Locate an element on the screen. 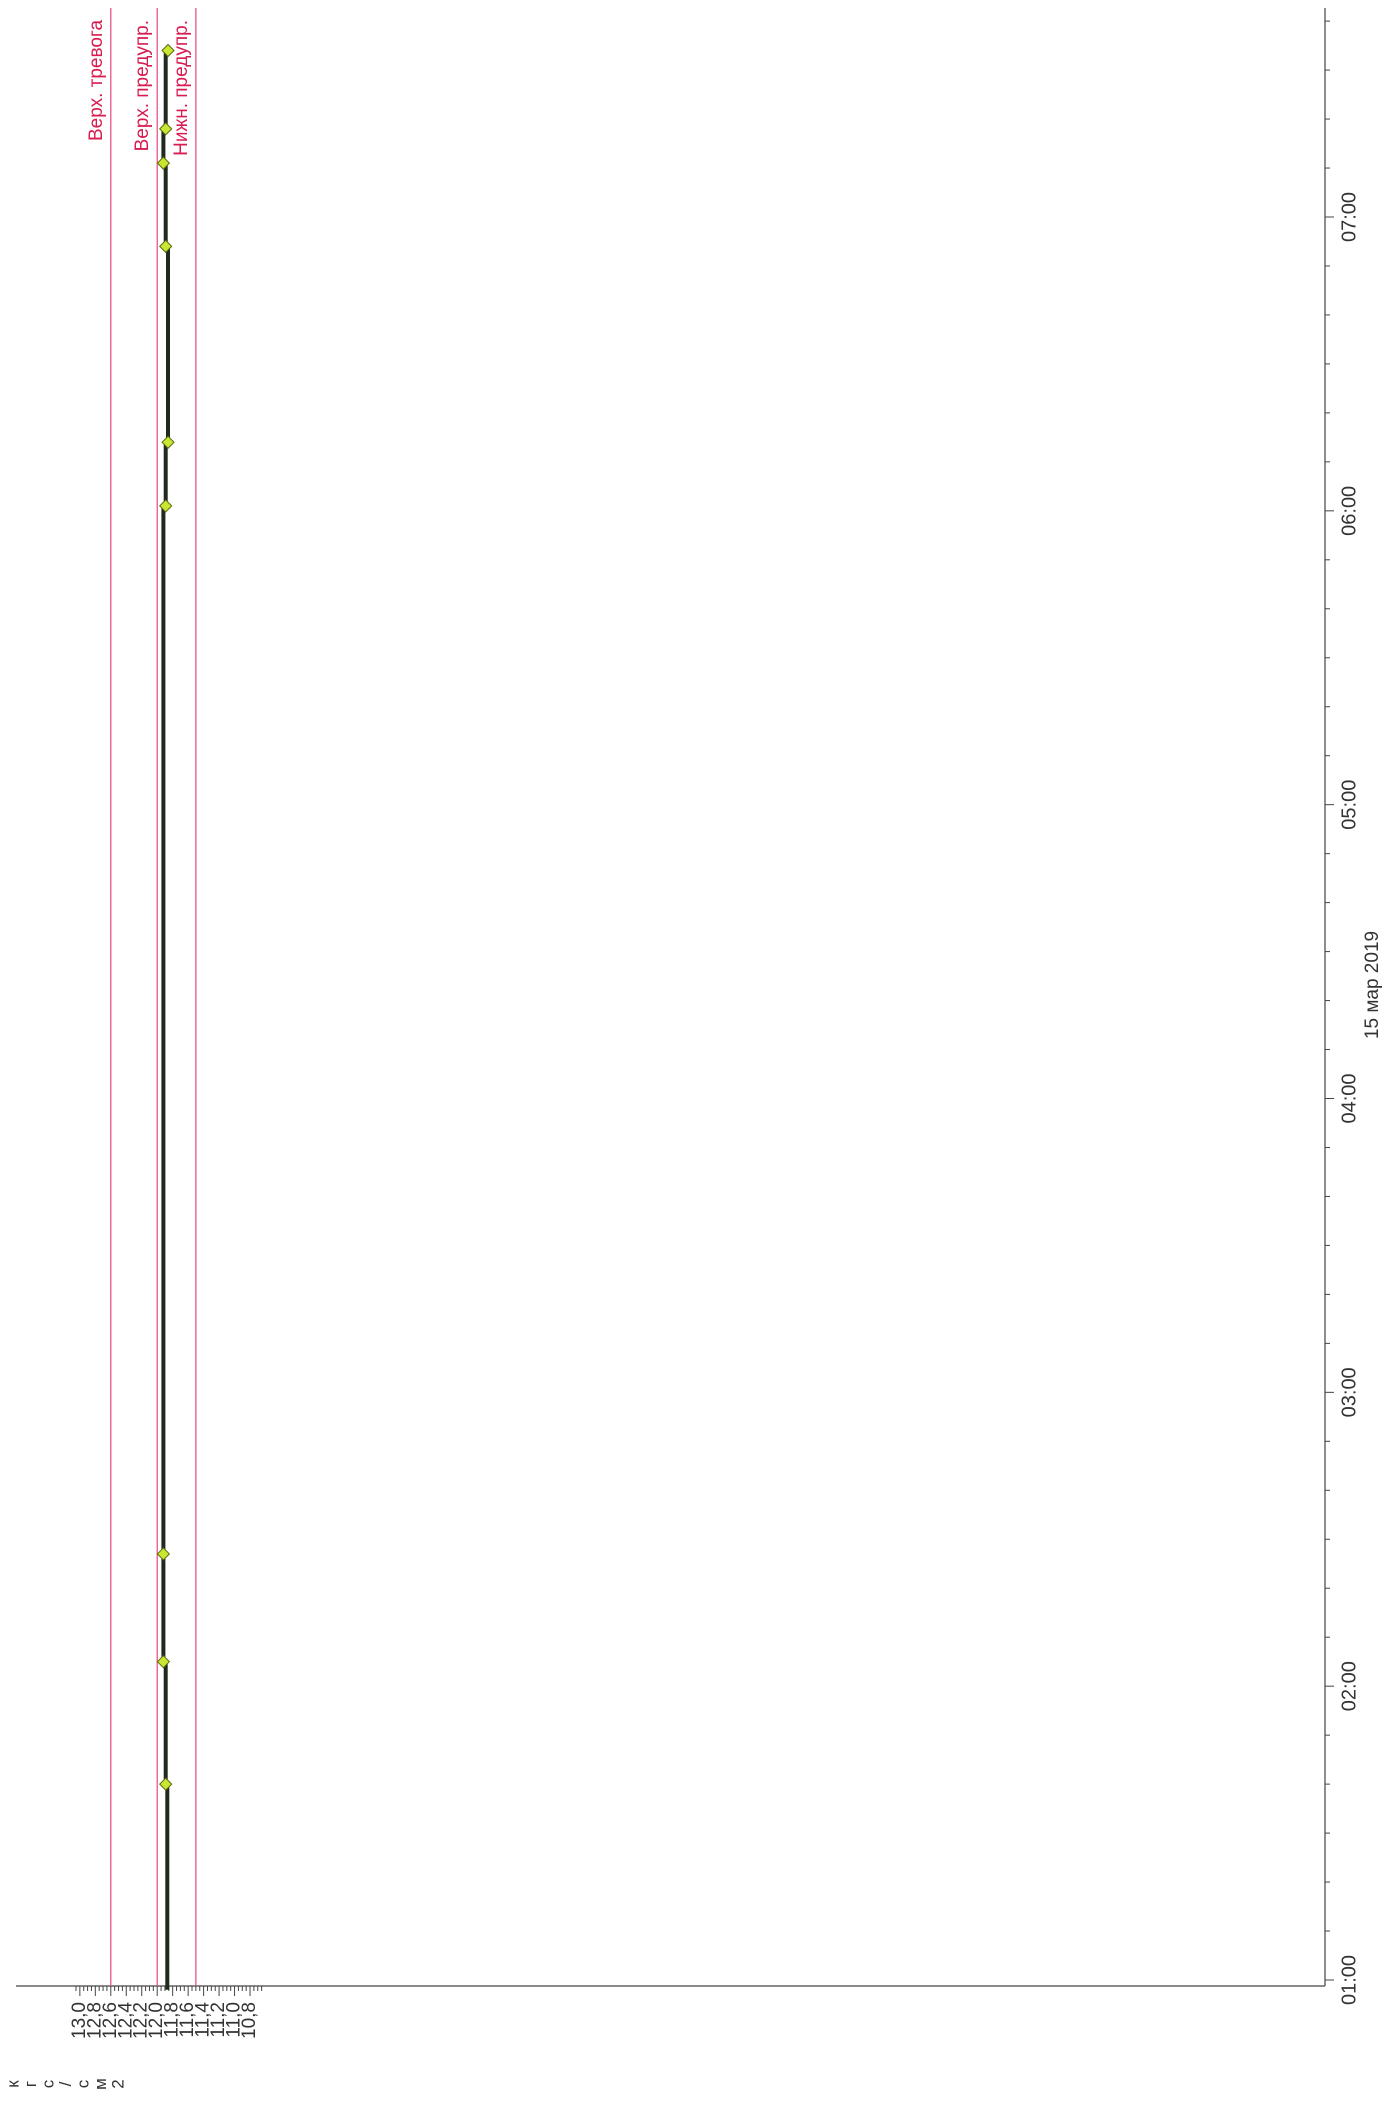 The width and height of the screenshot is (1383, 2111). time-tick-label: 05:00 is located at coordinates (1349, 805).